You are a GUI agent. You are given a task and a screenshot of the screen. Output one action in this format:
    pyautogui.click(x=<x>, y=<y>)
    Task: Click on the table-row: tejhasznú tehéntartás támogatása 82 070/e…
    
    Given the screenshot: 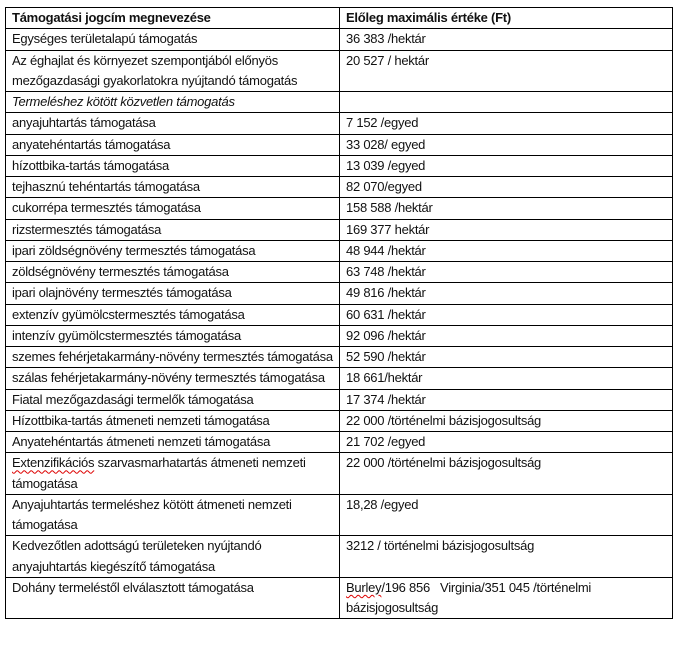 What is the action you would take?
    pyautogui.click(x=339, y=187)
    